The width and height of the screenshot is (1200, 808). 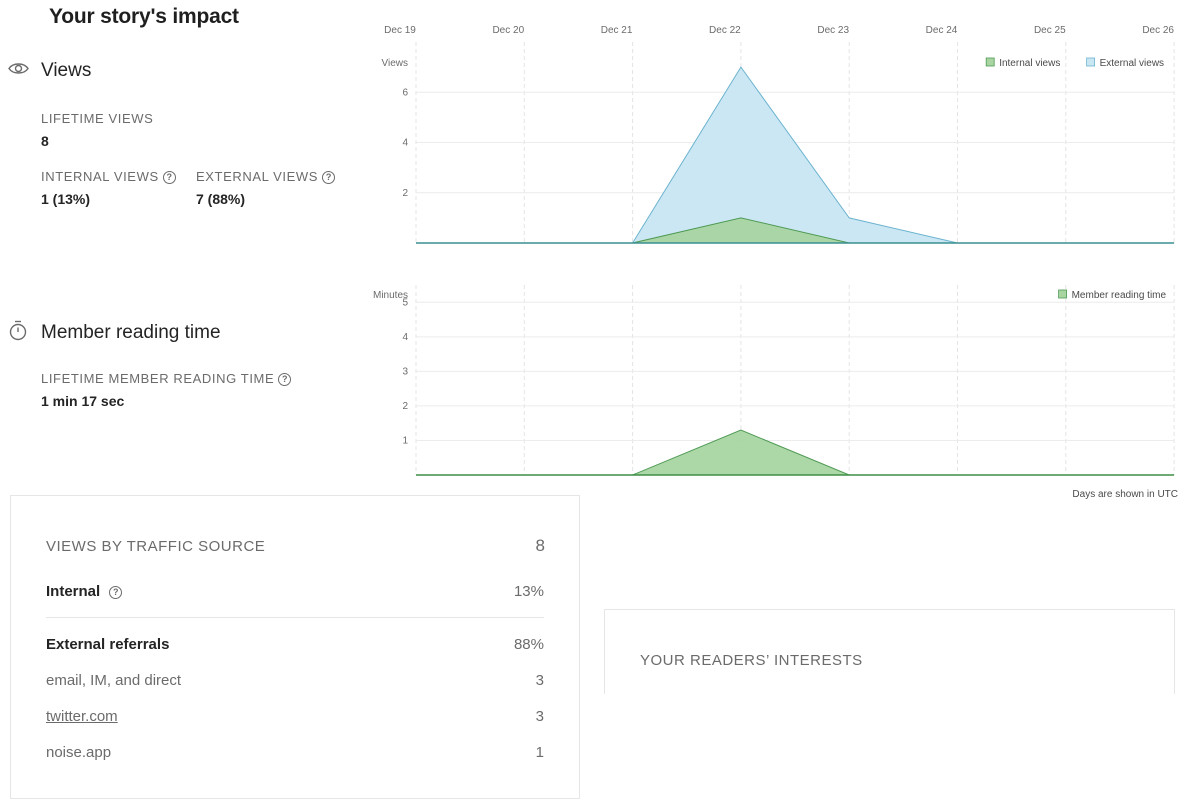 I want to click on traffic-internal-pct: 13%, so click(x=528, y=591).